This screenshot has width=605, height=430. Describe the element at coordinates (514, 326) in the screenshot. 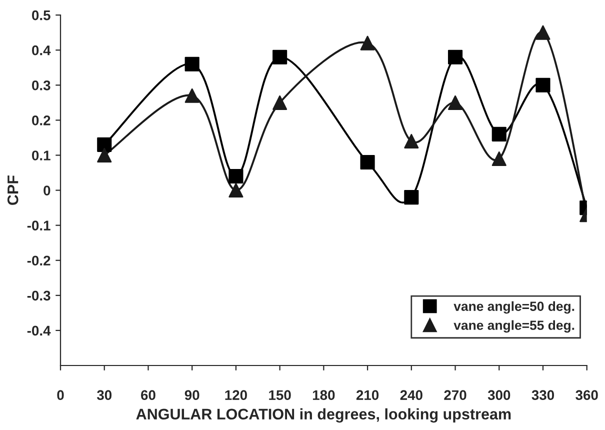

I see `legend-label: vane angle=55 deg.` at that location.